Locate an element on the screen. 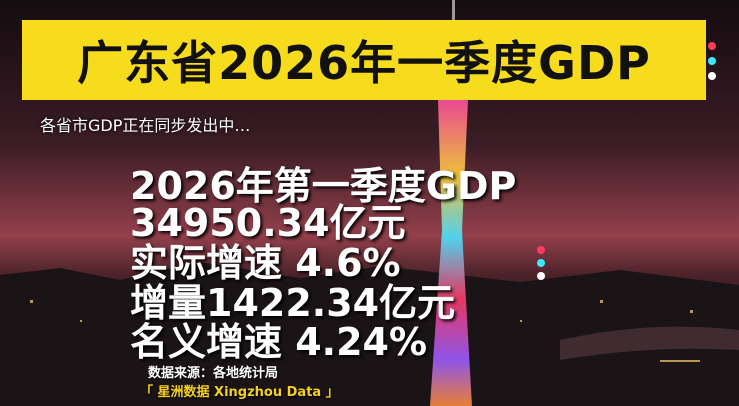  city-lights is located at coordinates (365, 331).